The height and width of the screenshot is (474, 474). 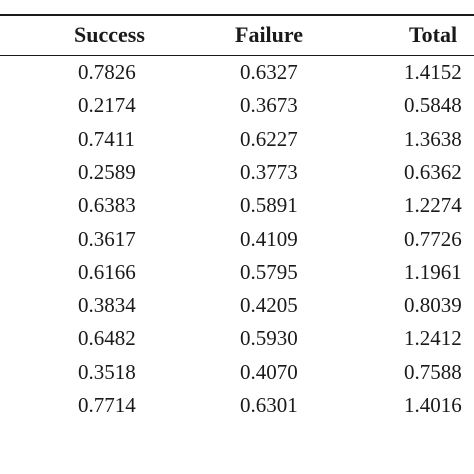 What do you see at coordinates (107, 338) in the screenshot?
I see `cell-success: 0.6482` at bounding box center [107, 338].